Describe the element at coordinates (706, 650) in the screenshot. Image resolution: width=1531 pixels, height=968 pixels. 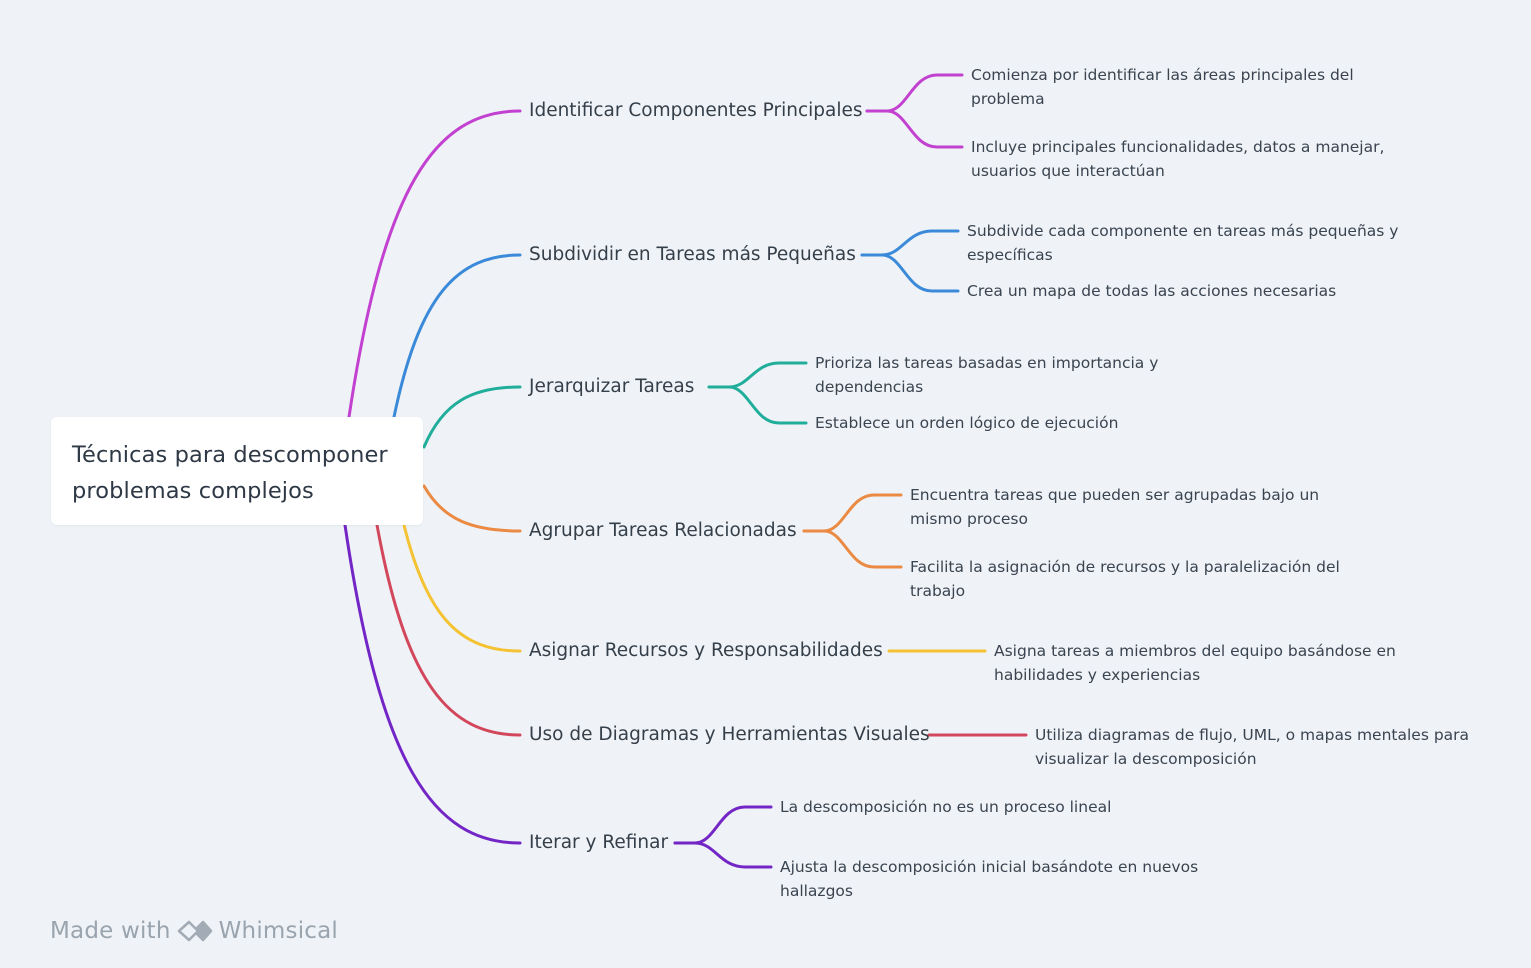
I see `branch-label-5: Asignar Recursos y Responsabilidades` at that location.